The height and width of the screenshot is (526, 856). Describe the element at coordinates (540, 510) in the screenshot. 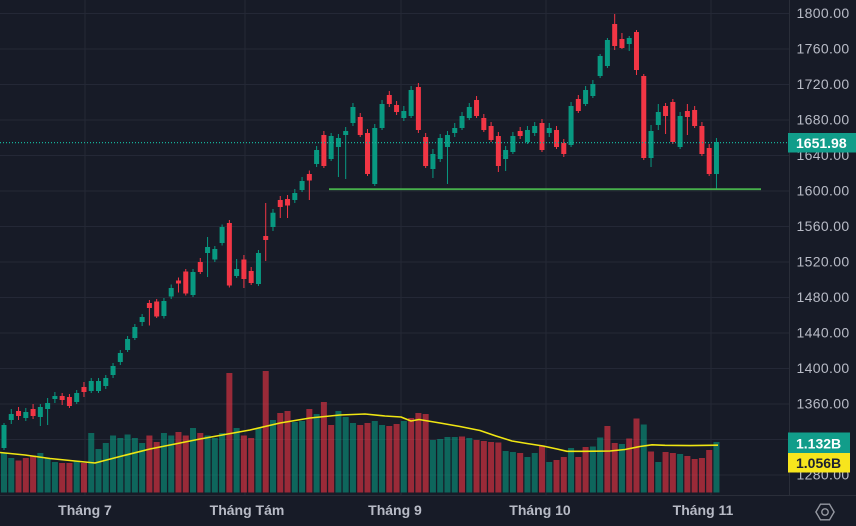

I see `svg-text: Tháng 10` at that location.